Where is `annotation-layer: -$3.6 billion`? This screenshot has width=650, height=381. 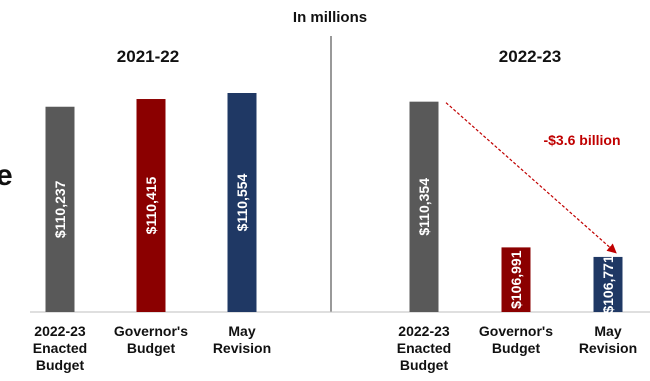
annotation-layer: -$3.6 billion is located at coordinates (533, 178).